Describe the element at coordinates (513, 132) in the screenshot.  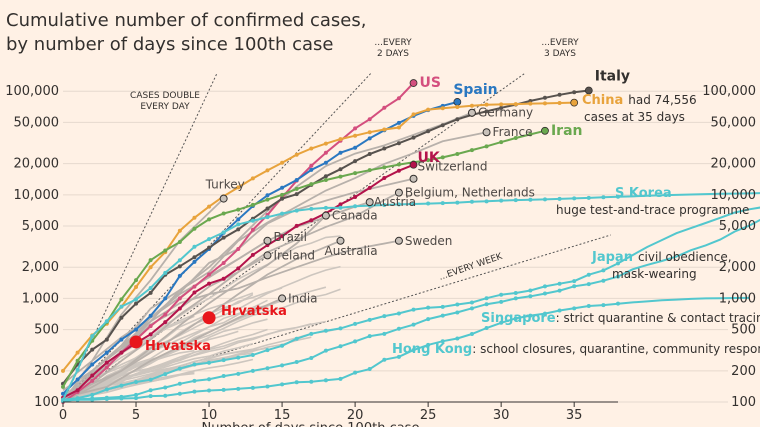
I see `series-label-france: France` at that location.